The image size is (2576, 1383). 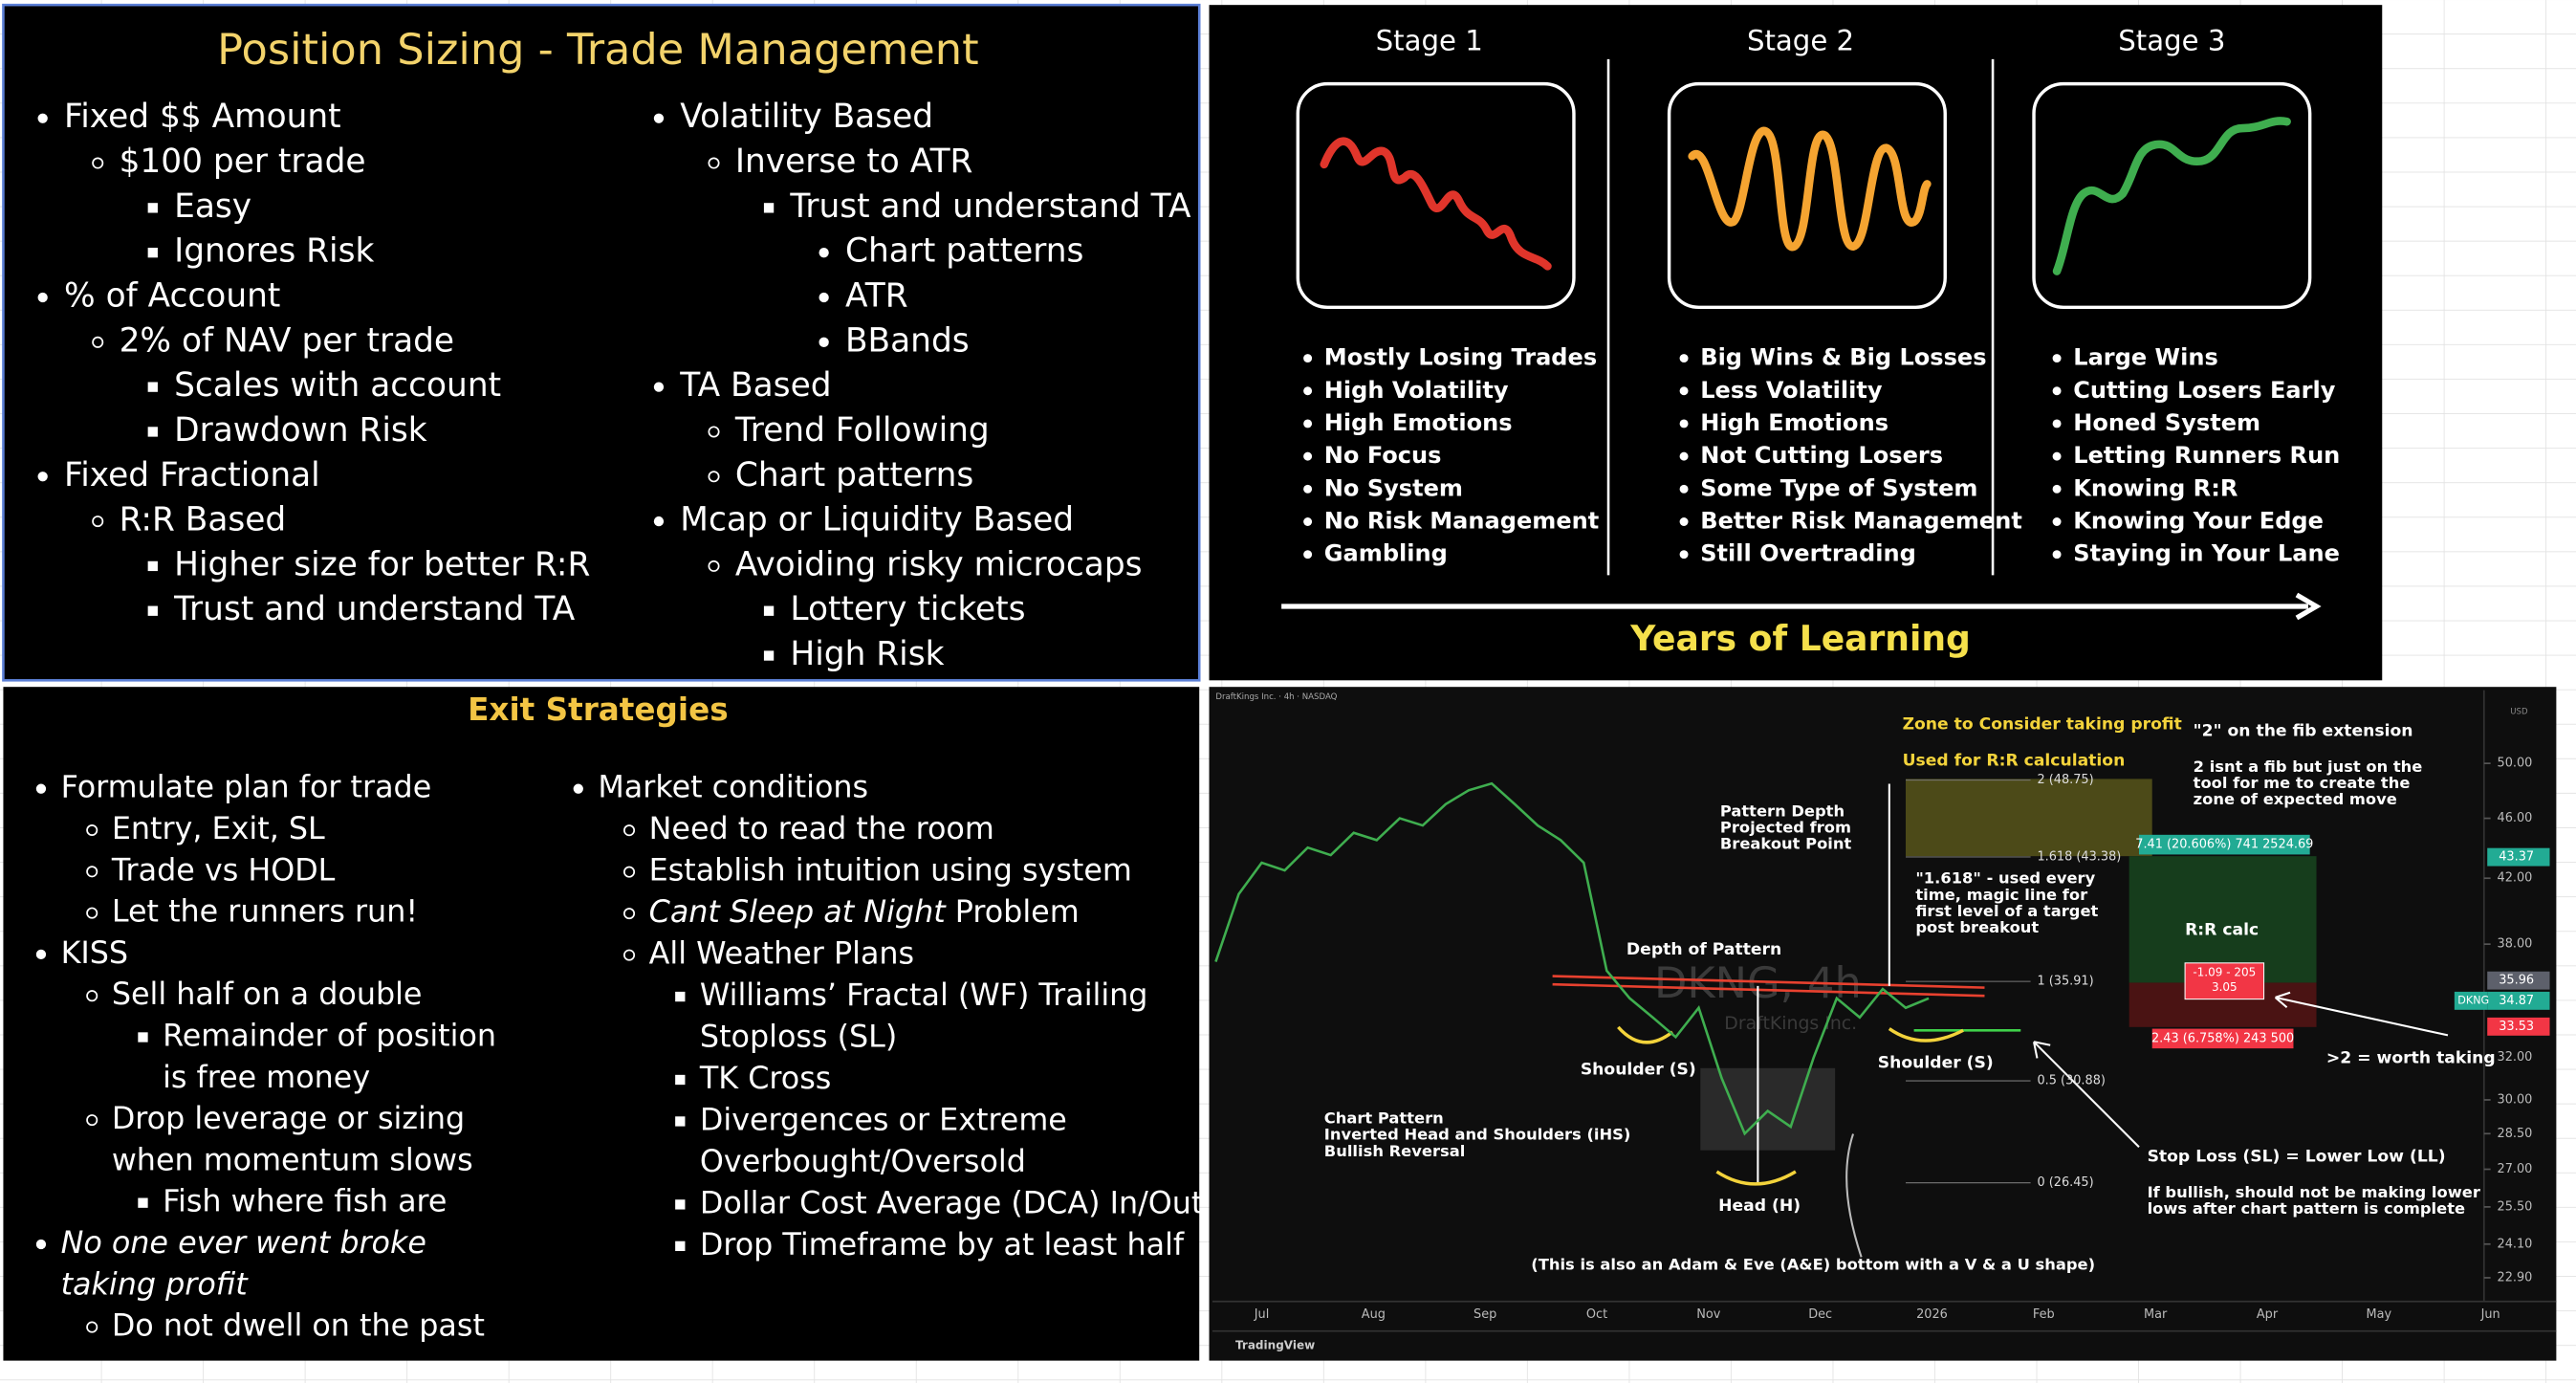 What do you see at coordinates (1820, 1315) in the screenshot?
I see `x-tick-label: Dec` at bounding box center [1820, 1315].